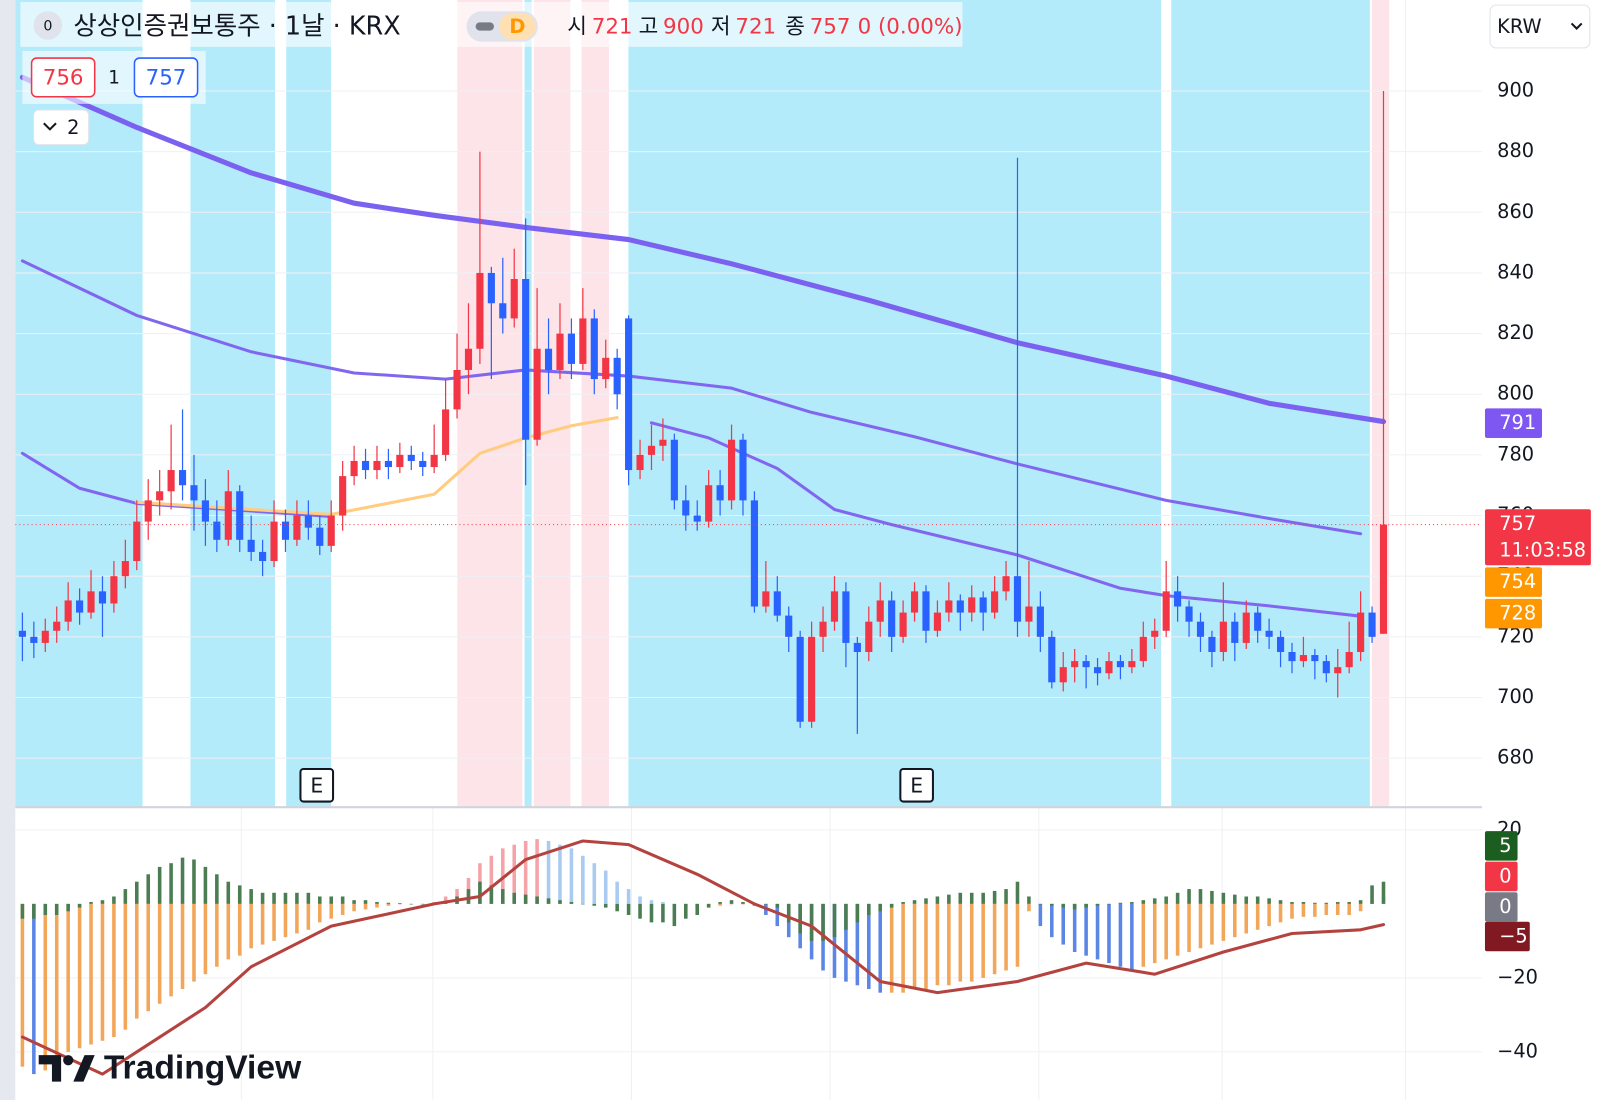 The image size is (1597, 1100). I want to click on logo-text: TradingView, so click(203, 1067).